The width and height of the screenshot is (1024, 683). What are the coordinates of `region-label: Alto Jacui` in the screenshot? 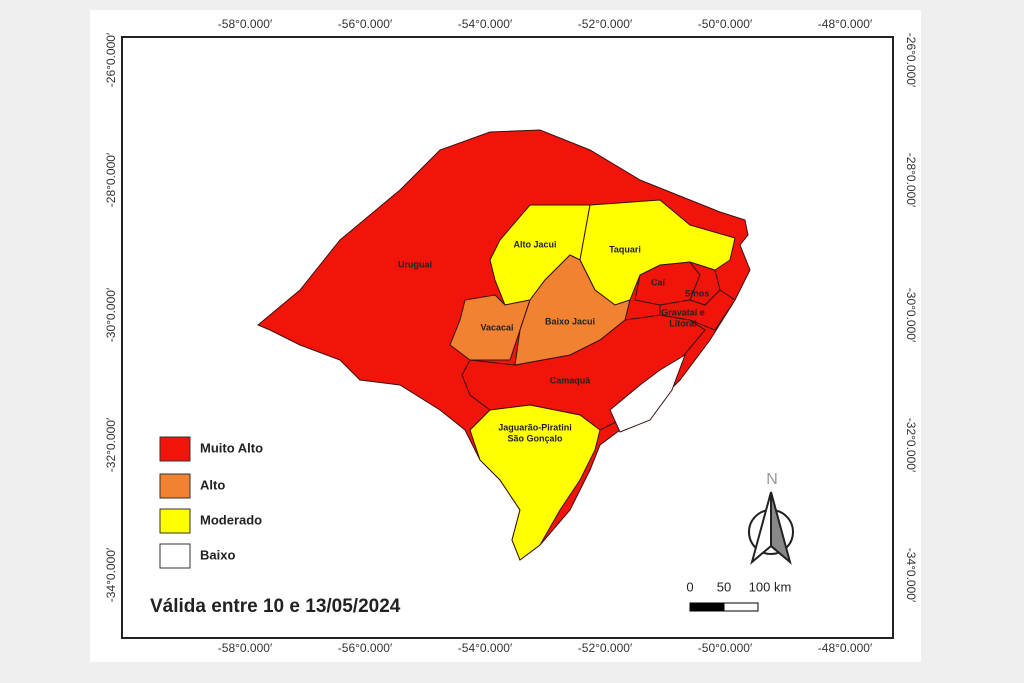 It's located at (534, 244).